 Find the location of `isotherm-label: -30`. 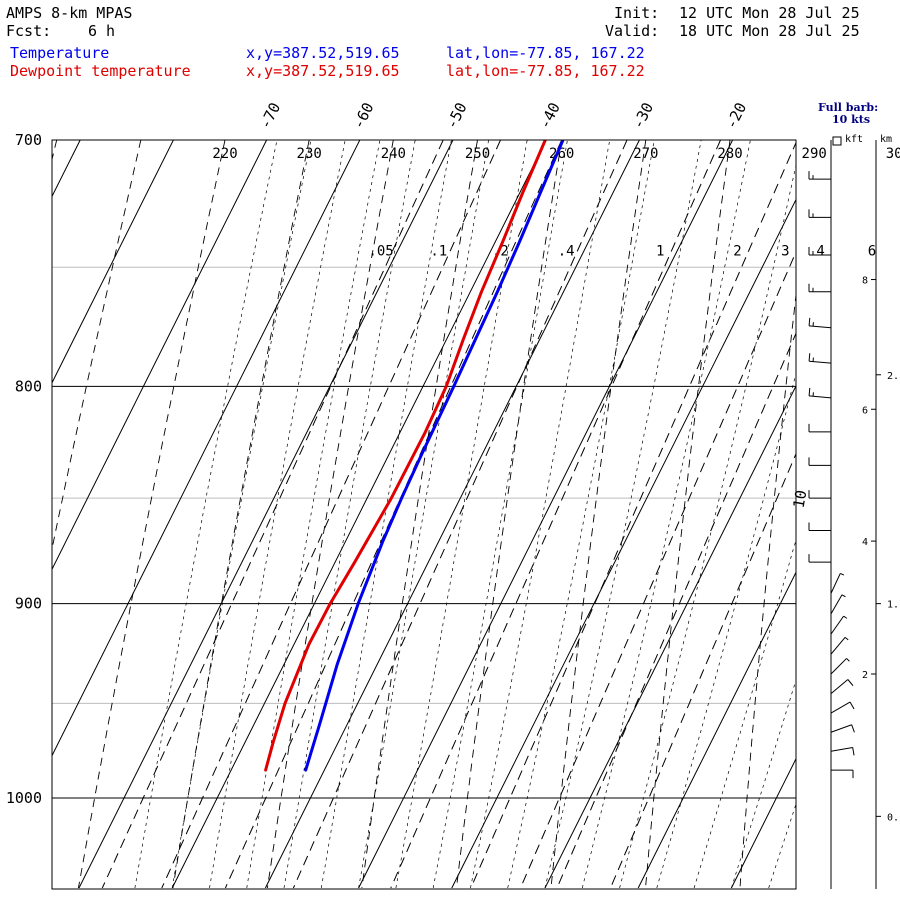

isotherm-label: -30 is located at coordinates (643, 116).